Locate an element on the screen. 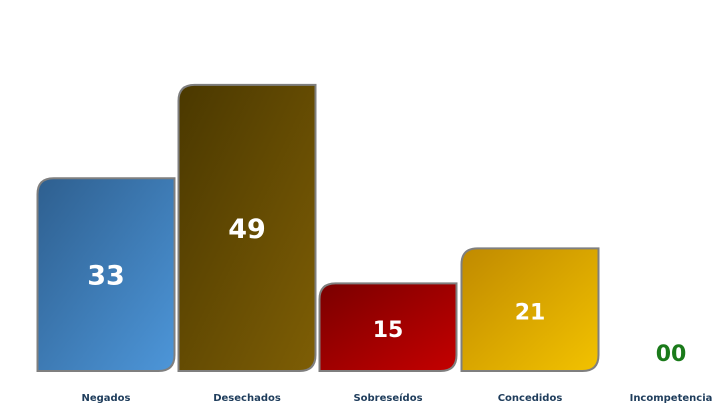 This screenshot has height=410, width=724. bar-negados is located at coordinates (106, 274).